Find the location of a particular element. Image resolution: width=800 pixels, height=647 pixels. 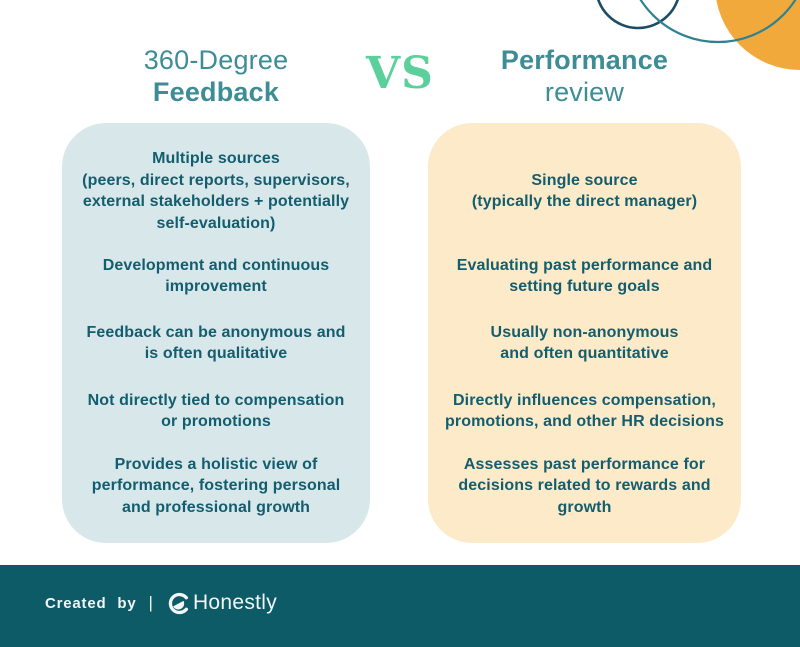

footer-bar: Created by | Honestly is located at coordinates (400, 606).